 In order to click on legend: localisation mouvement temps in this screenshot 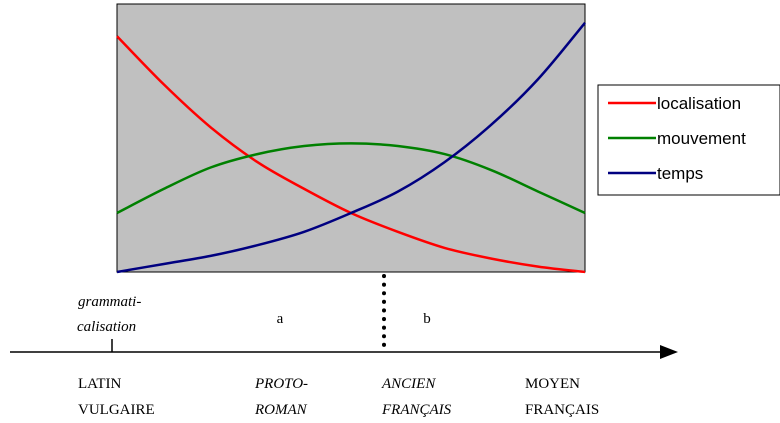, I will do `click(688, 140)`.